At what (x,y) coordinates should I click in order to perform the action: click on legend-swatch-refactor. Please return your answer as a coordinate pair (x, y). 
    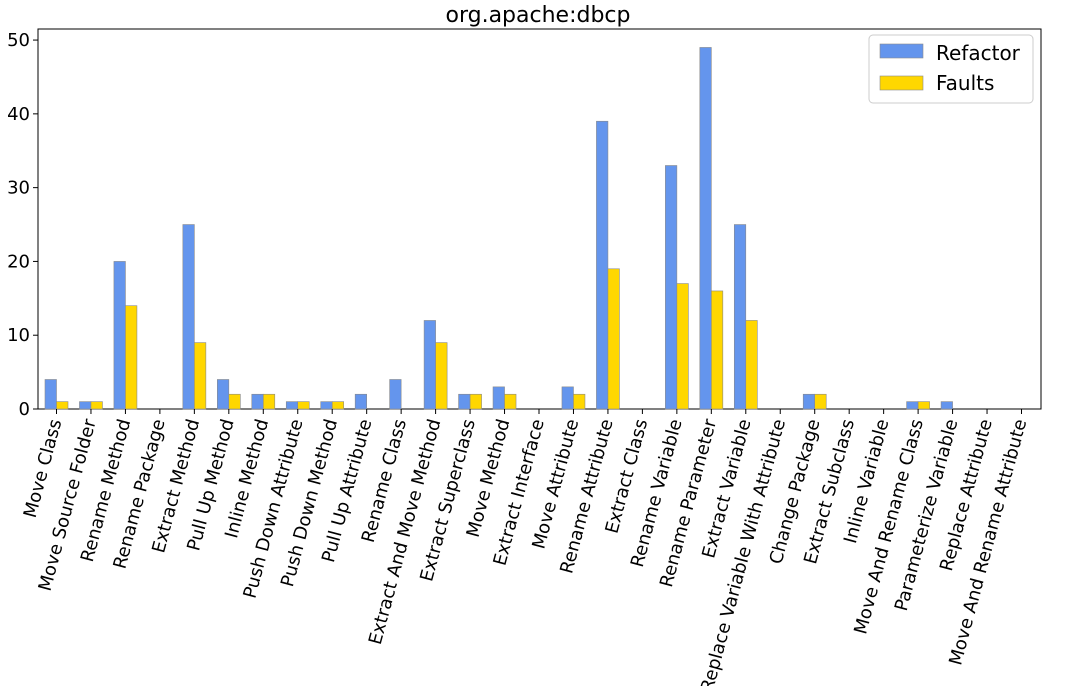
    Looking at the image, I should click on (901, 51).